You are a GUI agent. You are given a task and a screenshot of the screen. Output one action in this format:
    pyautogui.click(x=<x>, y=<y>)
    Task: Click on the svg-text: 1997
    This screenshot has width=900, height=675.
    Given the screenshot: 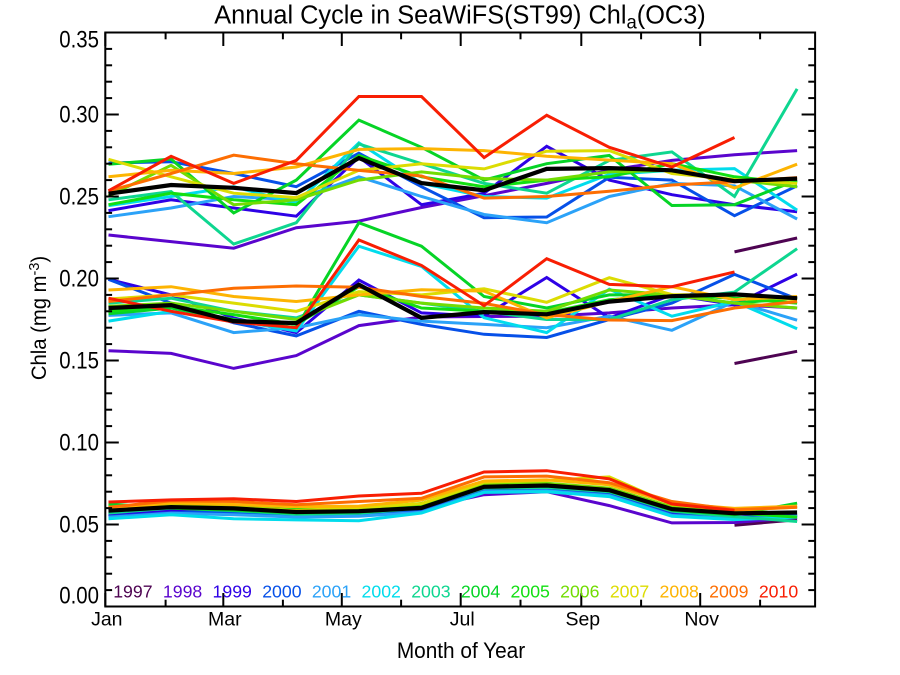 What is the action you would take?
    pyautogui.click(x=132, y=591)
    